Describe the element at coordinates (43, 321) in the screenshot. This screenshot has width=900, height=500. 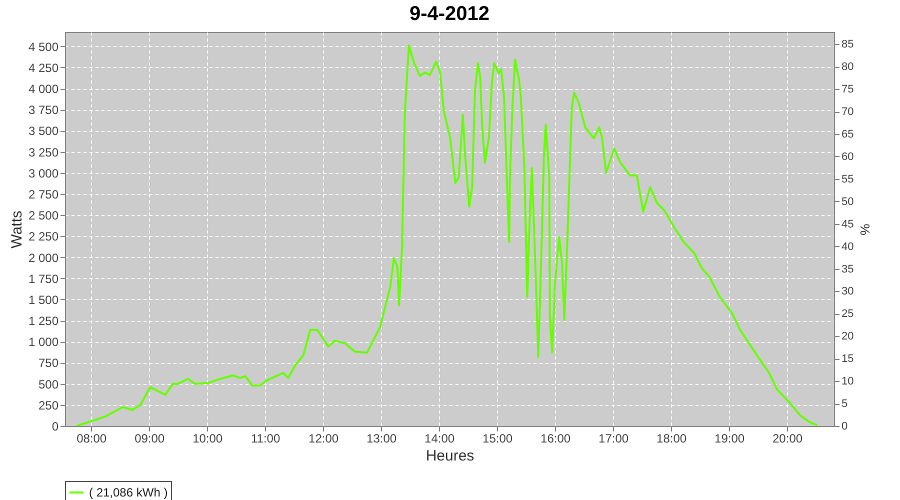
I see `y-tick-label: 1 250` at that location.